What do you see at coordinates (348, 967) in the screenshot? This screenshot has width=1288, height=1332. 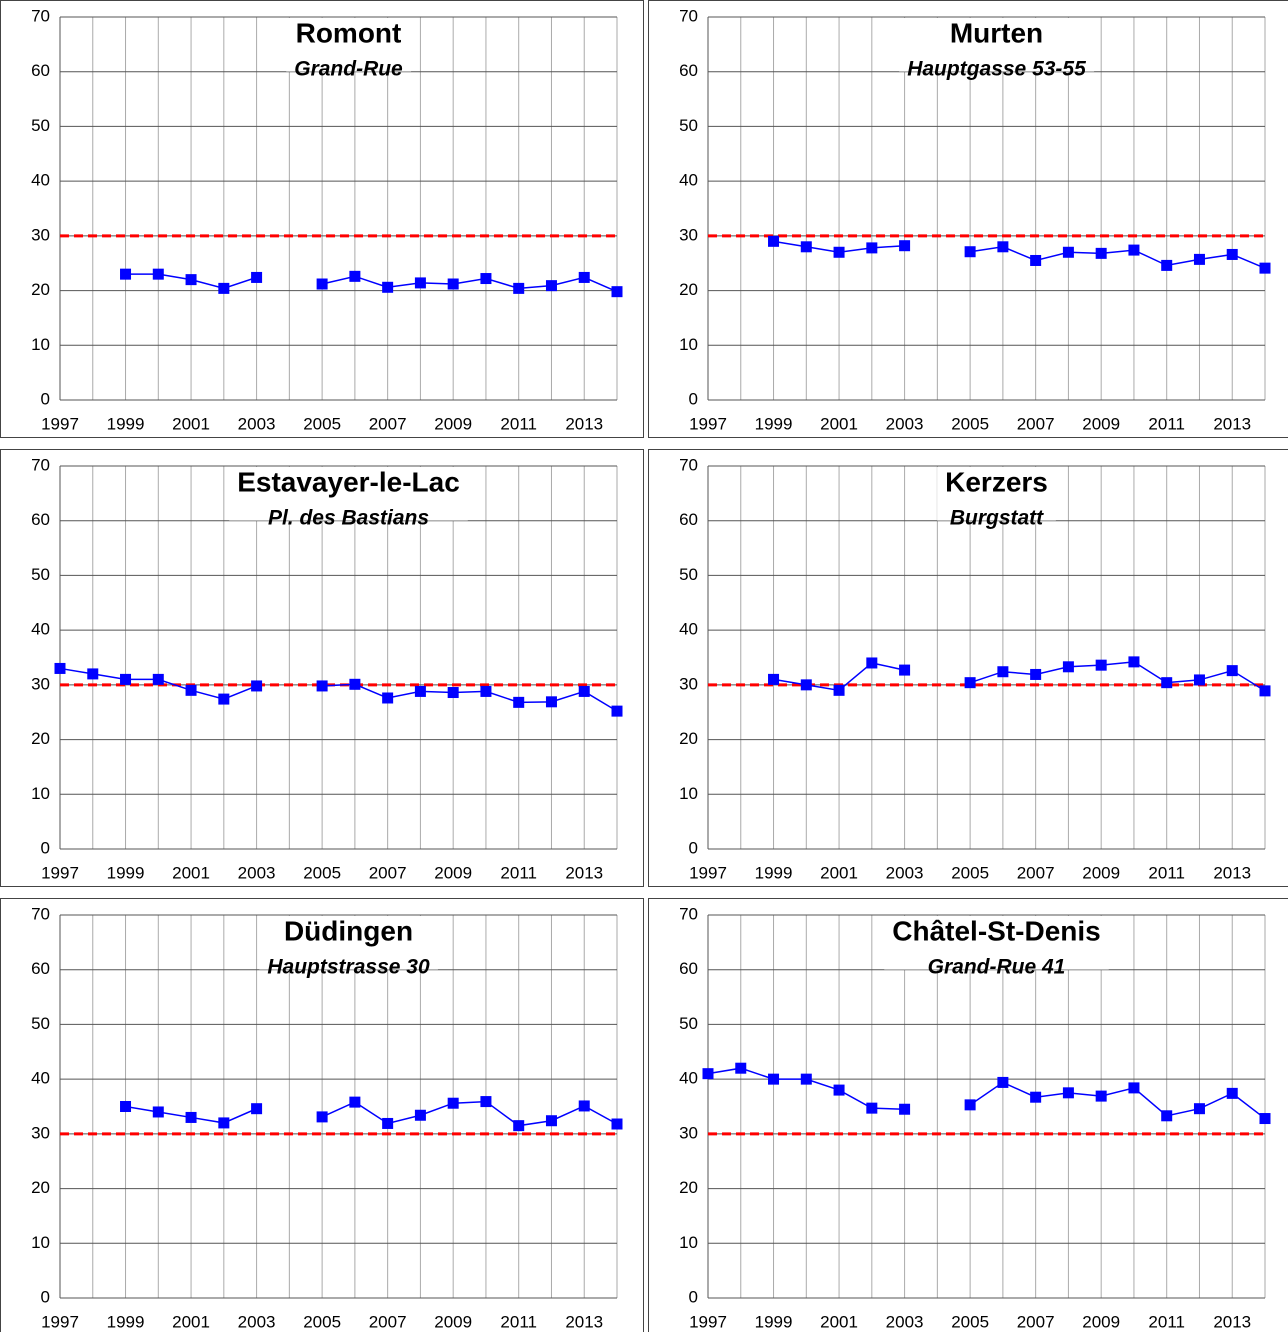 I see `chart-subtitle: Hauptstrasse 30` at bounding box center [348, 967].